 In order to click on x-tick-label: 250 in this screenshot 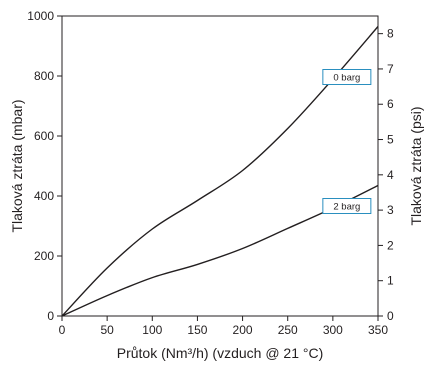, I will do `click(288, 330)`.